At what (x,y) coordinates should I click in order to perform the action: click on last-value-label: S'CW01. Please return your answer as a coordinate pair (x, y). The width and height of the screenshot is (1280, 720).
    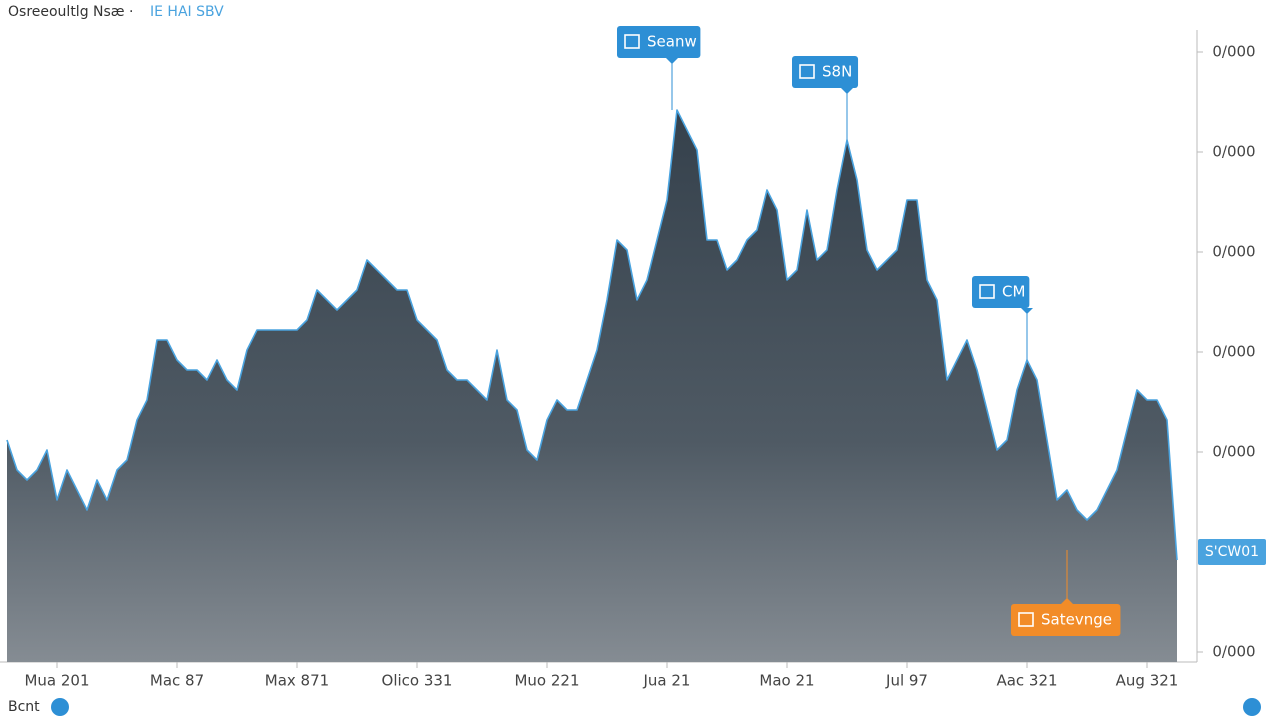
    Looking at the image, I should click on (1232, 552).